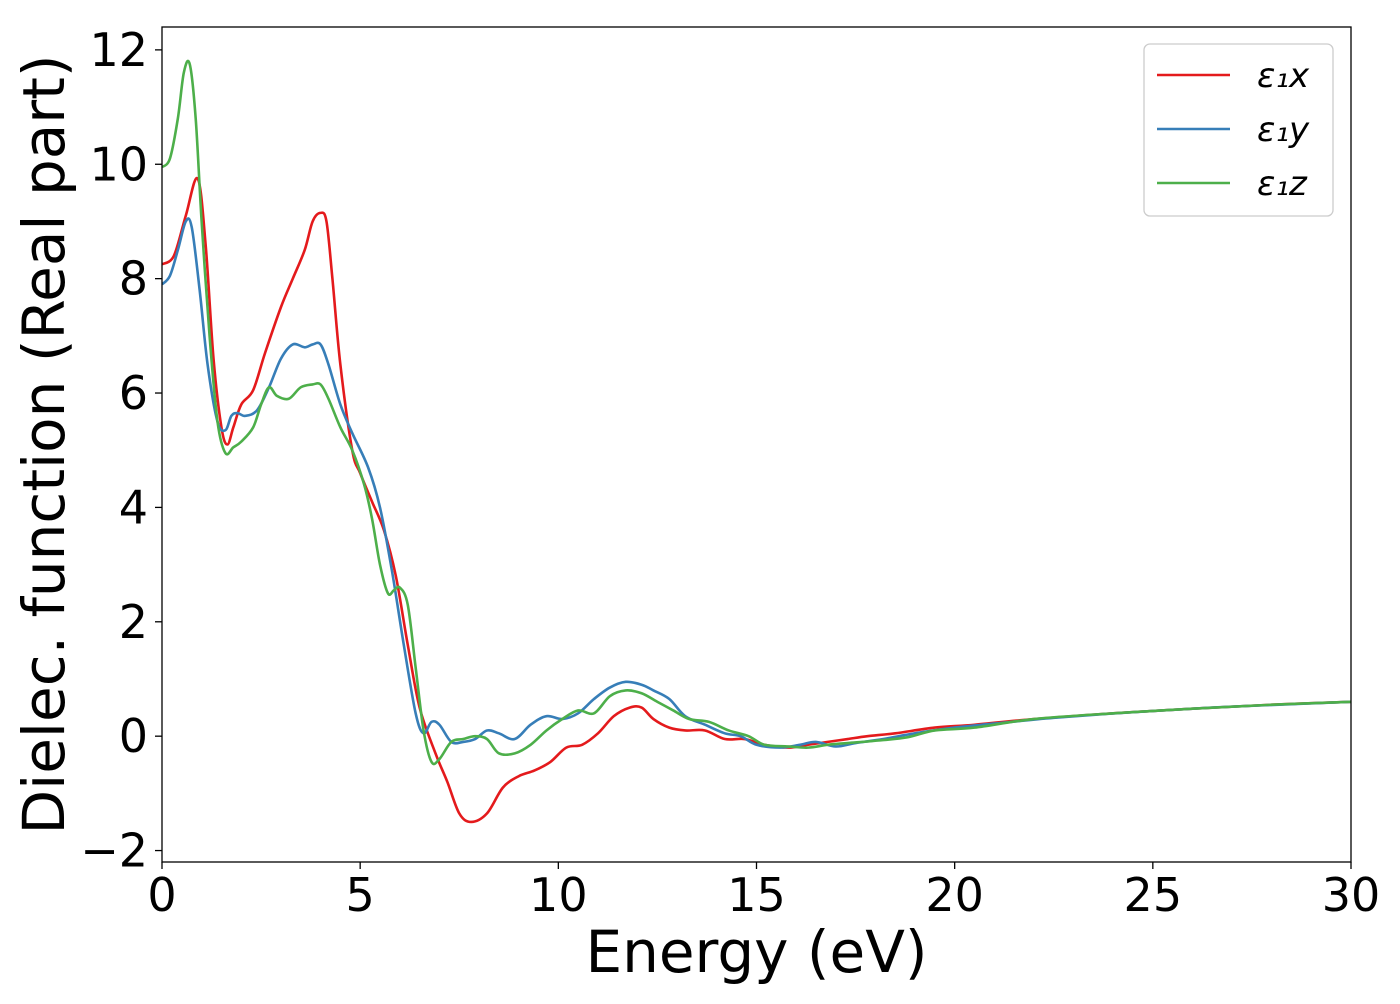 The height and width of the screenshot is (1004, 1400). What do you see at coordinates (756, 895) in the screenshot?
I see `x-tick-label: 15` at bounding box center [756, 895].